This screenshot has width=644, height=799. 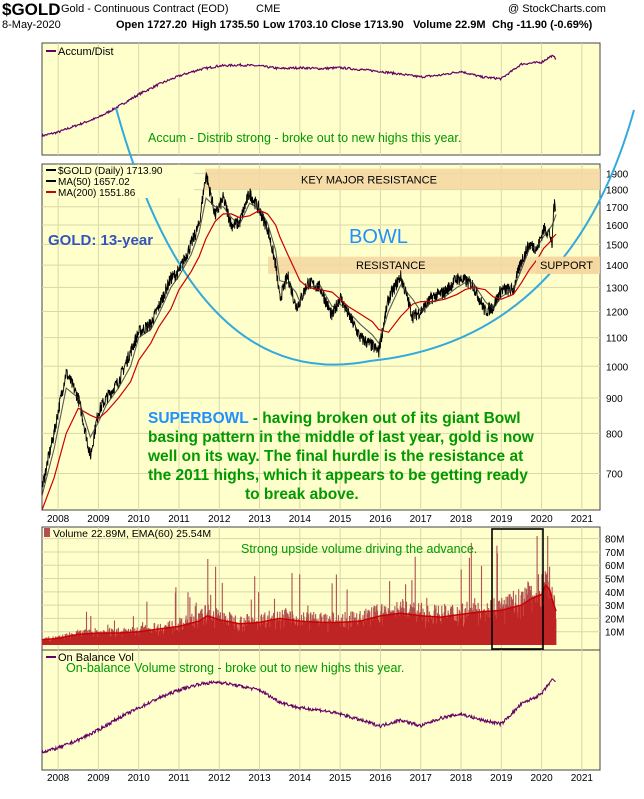 What do you see at coordinates (295, 25) in the screenshot?
I see `quote-low: Low 1703.10` at bounding box center [295, 25].